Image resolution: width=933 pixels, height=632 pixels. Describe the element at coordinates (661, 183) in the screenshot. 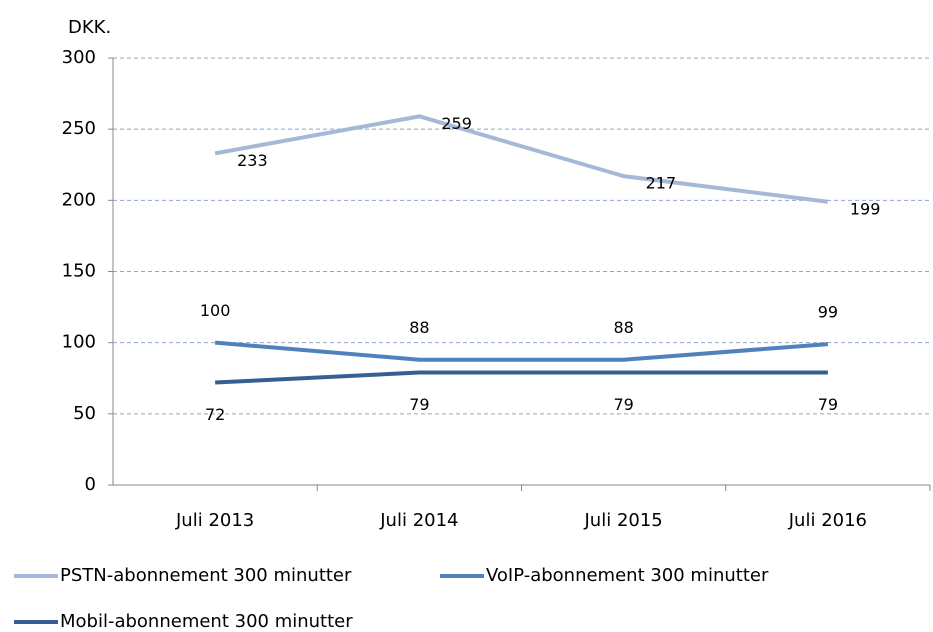

I see `data-label: 217` at that location.